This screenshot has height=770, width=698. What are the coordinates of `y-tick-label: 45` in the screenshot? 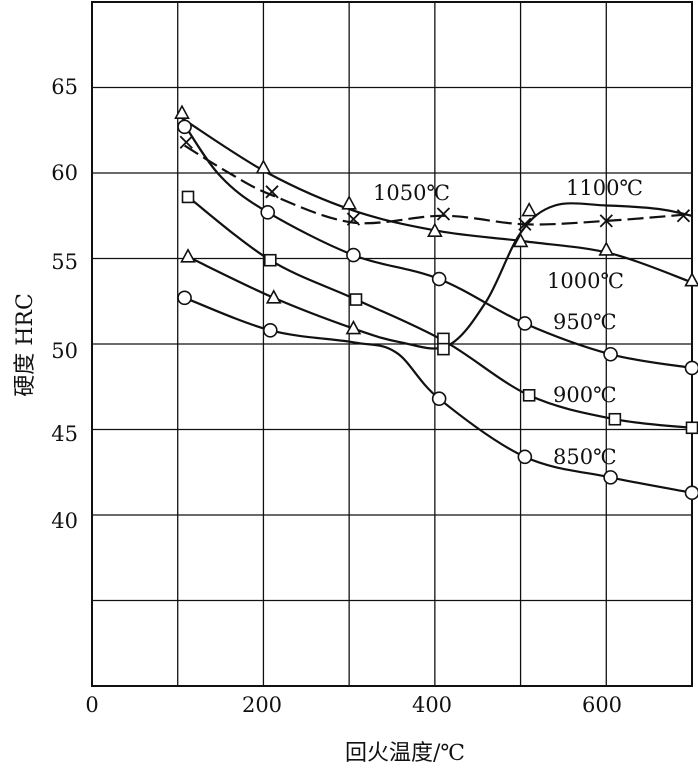 It's located at (64, 434).